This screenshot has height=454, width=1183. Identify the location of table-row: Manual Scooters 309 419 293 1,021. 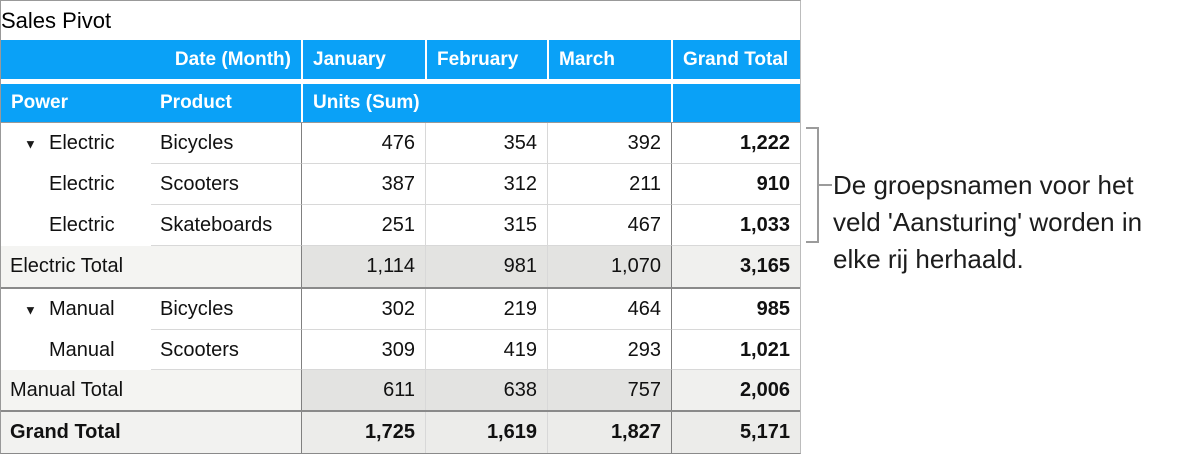
(400, 350).